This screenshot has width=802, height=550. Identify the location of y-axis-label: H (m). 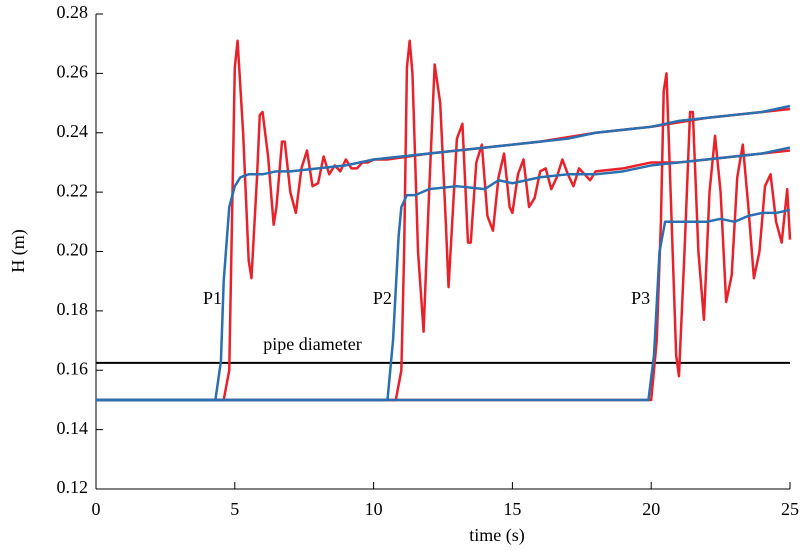
(18, 251).